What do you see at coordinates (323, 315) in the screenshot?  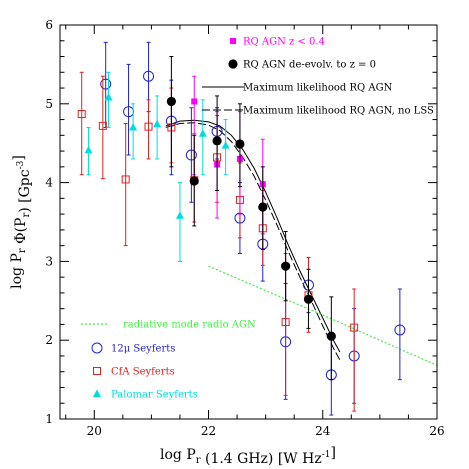 I see `curve-radiative` at bounding box center [323, 315].